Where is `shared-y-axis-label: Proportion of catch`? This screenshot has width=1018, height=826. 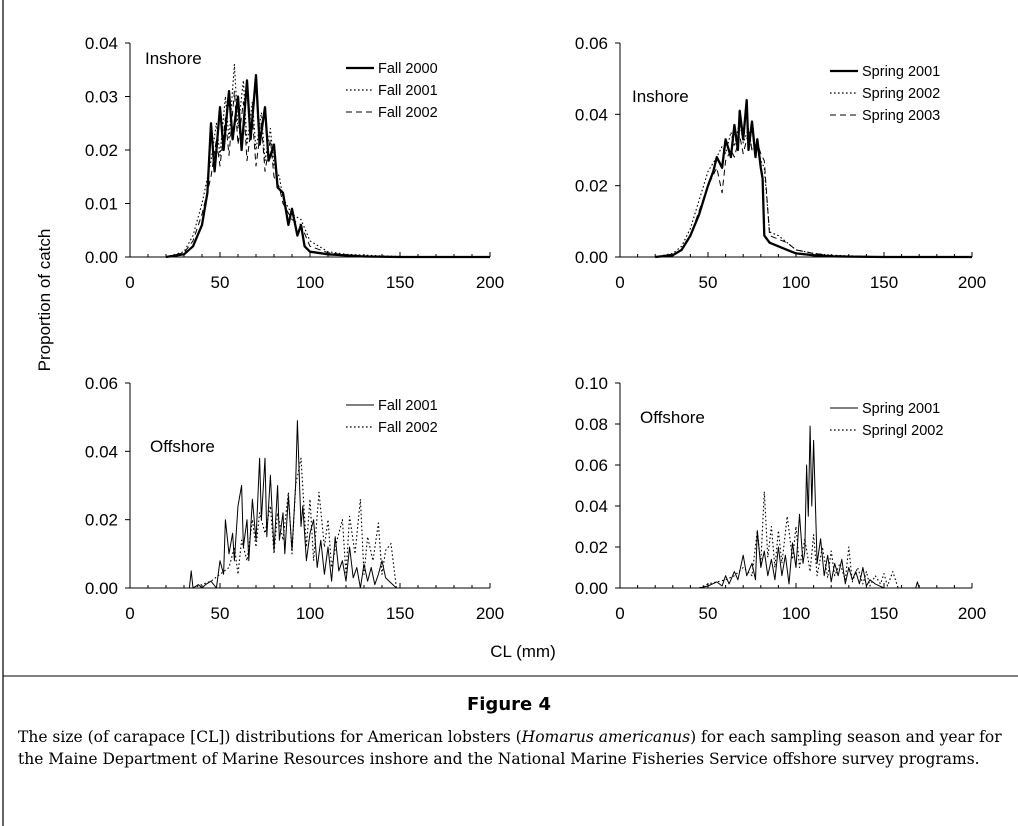
shared-y-axis-label: Proportion of catch is located at coordinates (44, 300).